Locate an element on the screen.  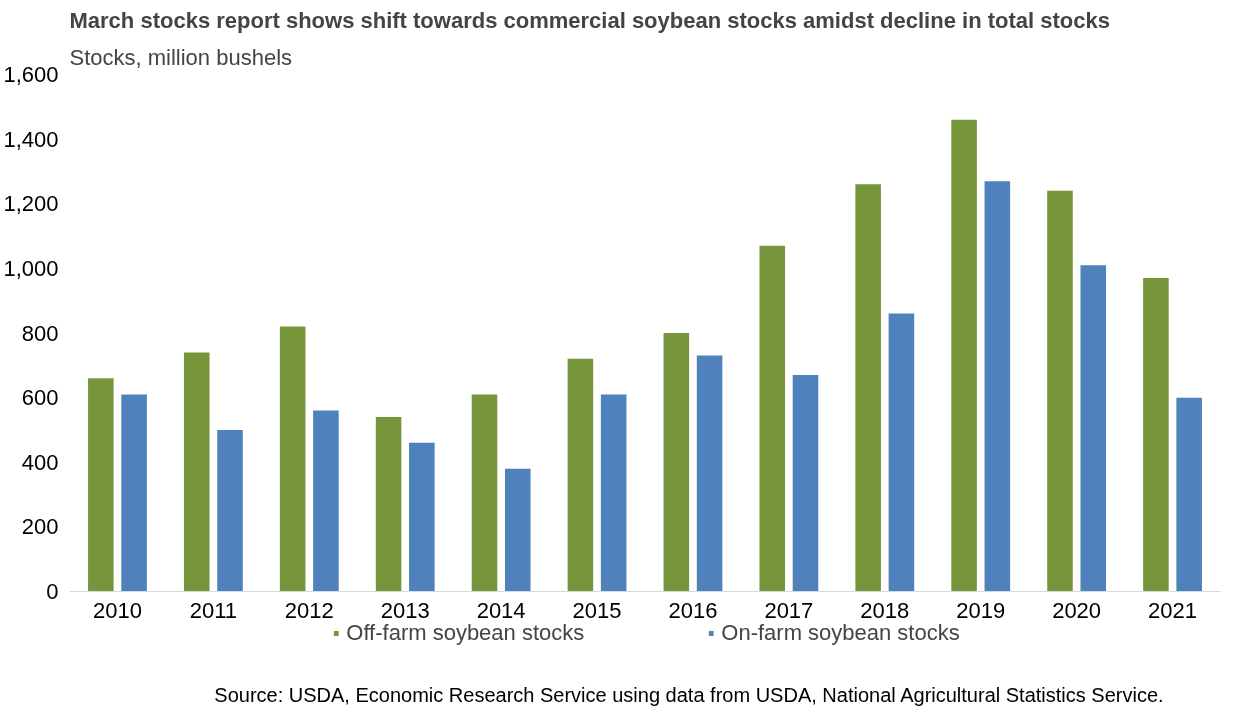
y-tick-label: 800 is located at coordinates (40, 333).